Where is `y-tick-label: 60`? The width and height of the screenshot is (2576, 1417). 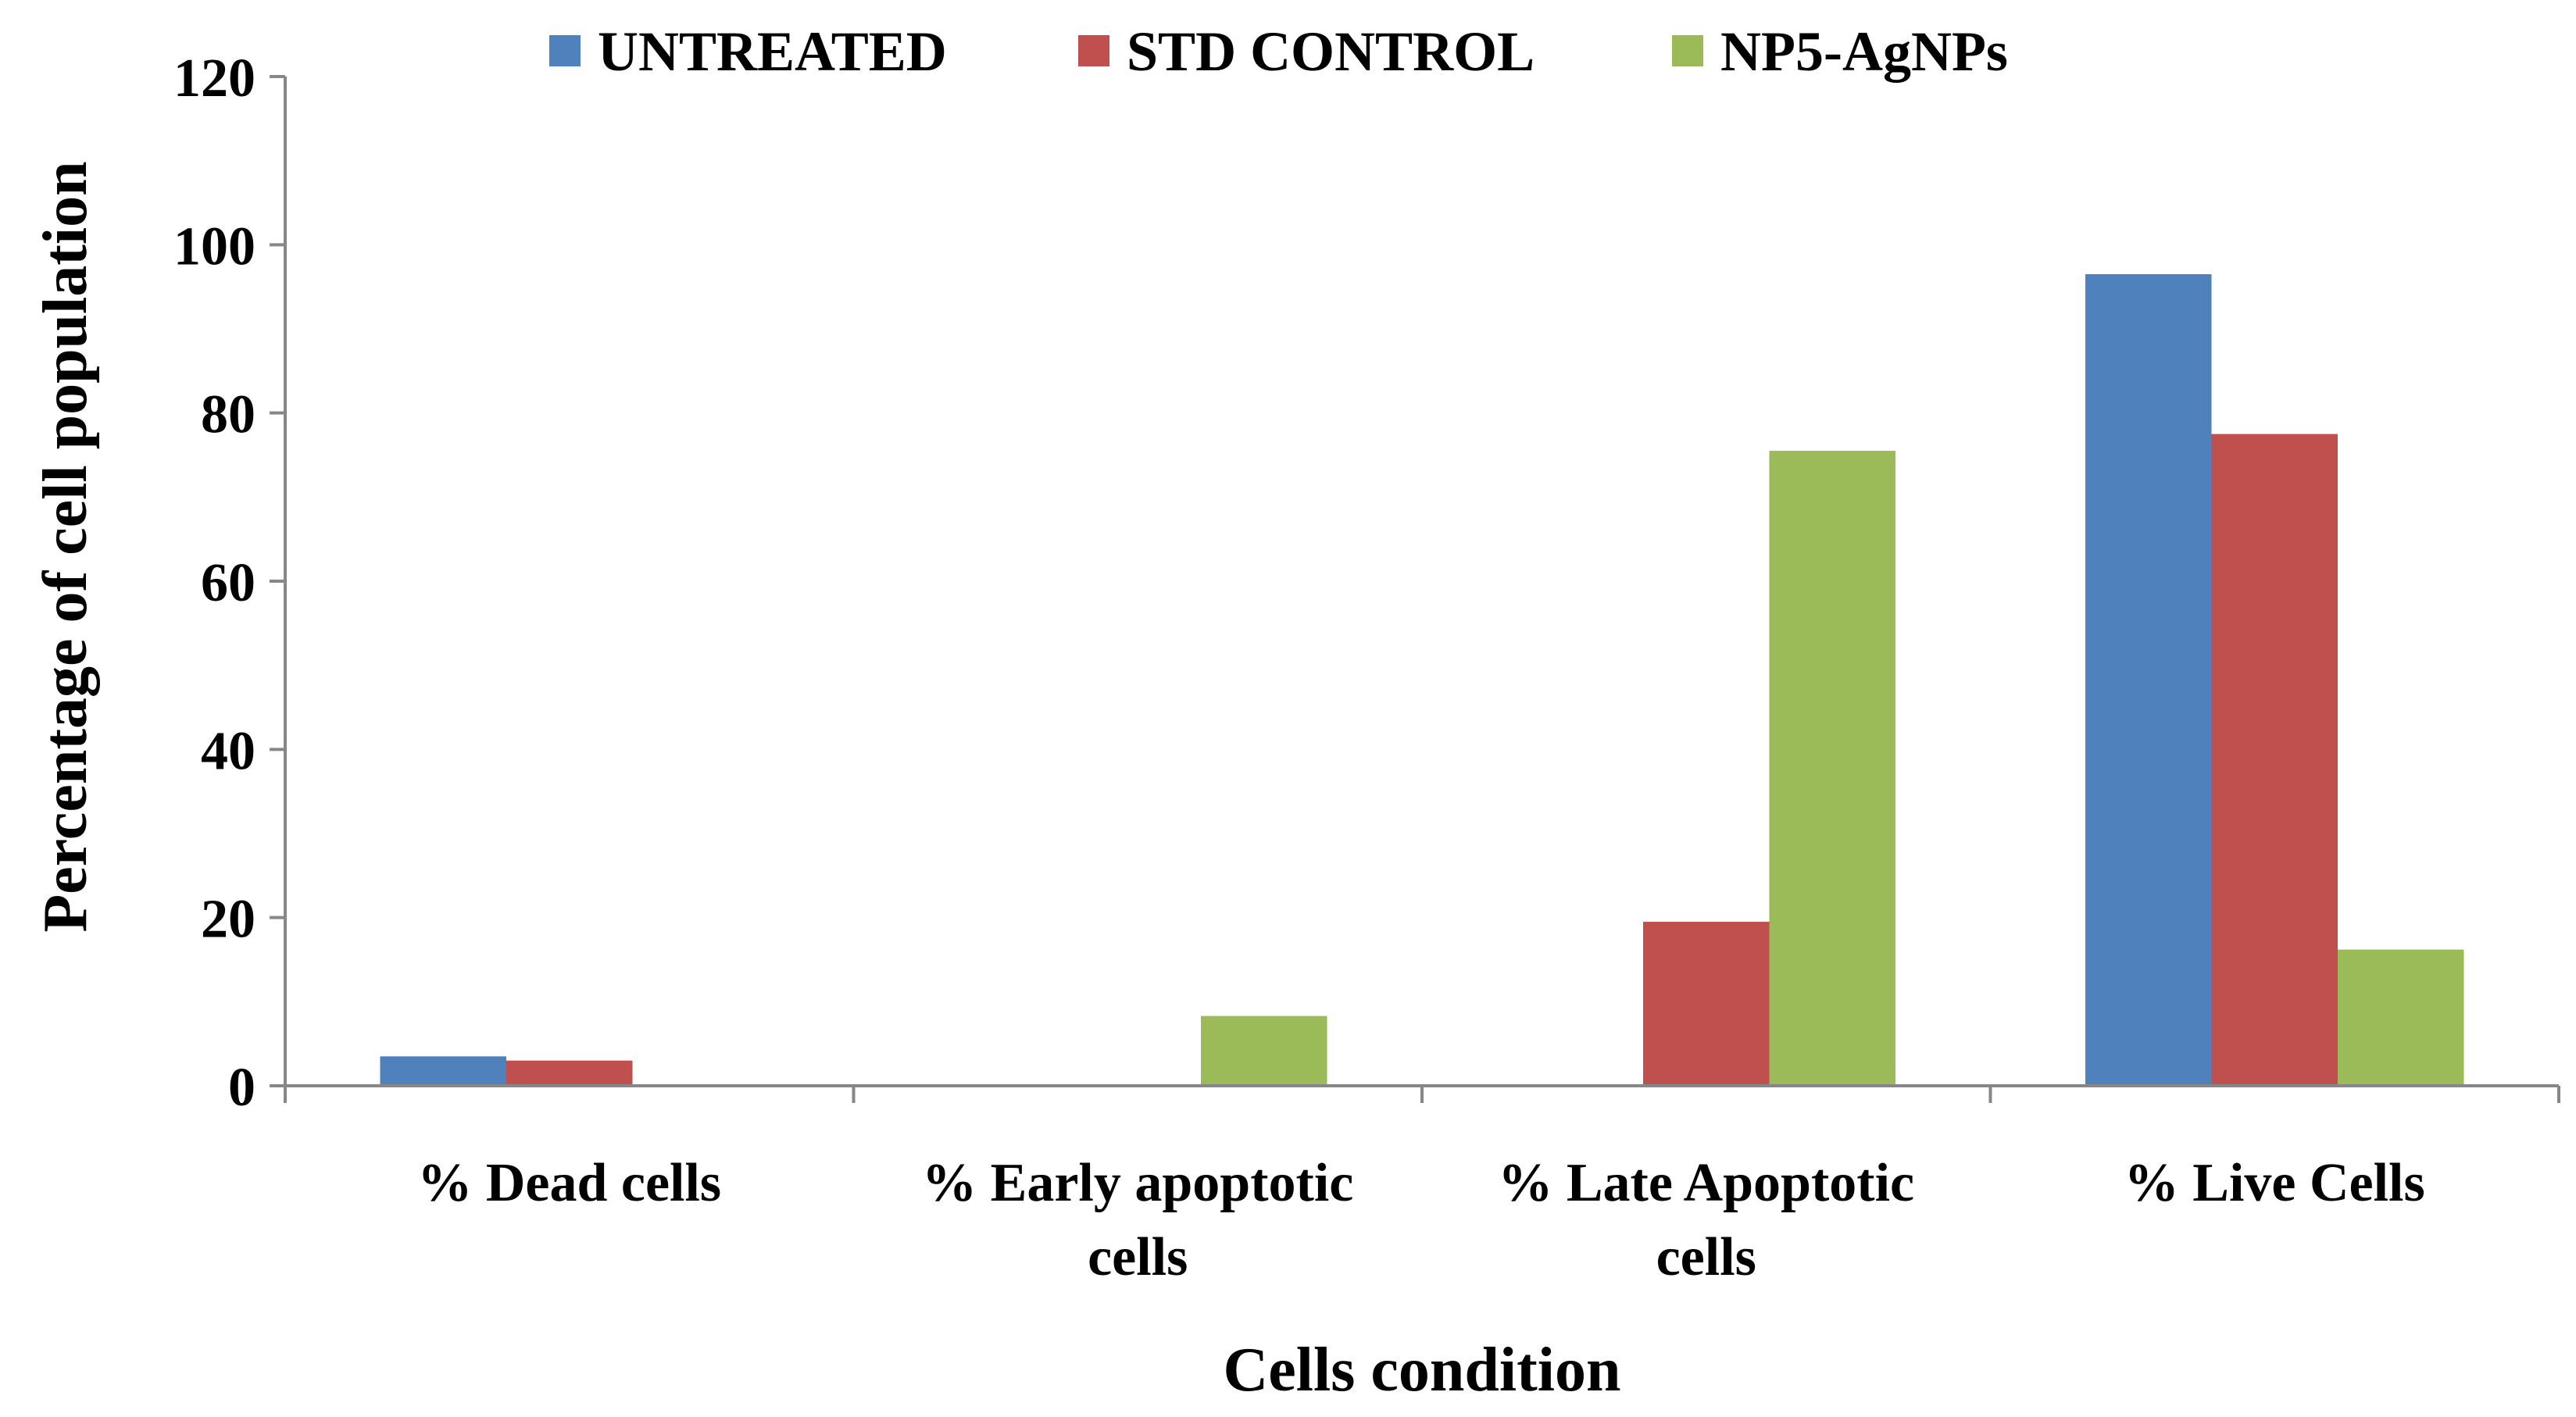 y-tick-label: 60 is located at coordinates (228, 583).